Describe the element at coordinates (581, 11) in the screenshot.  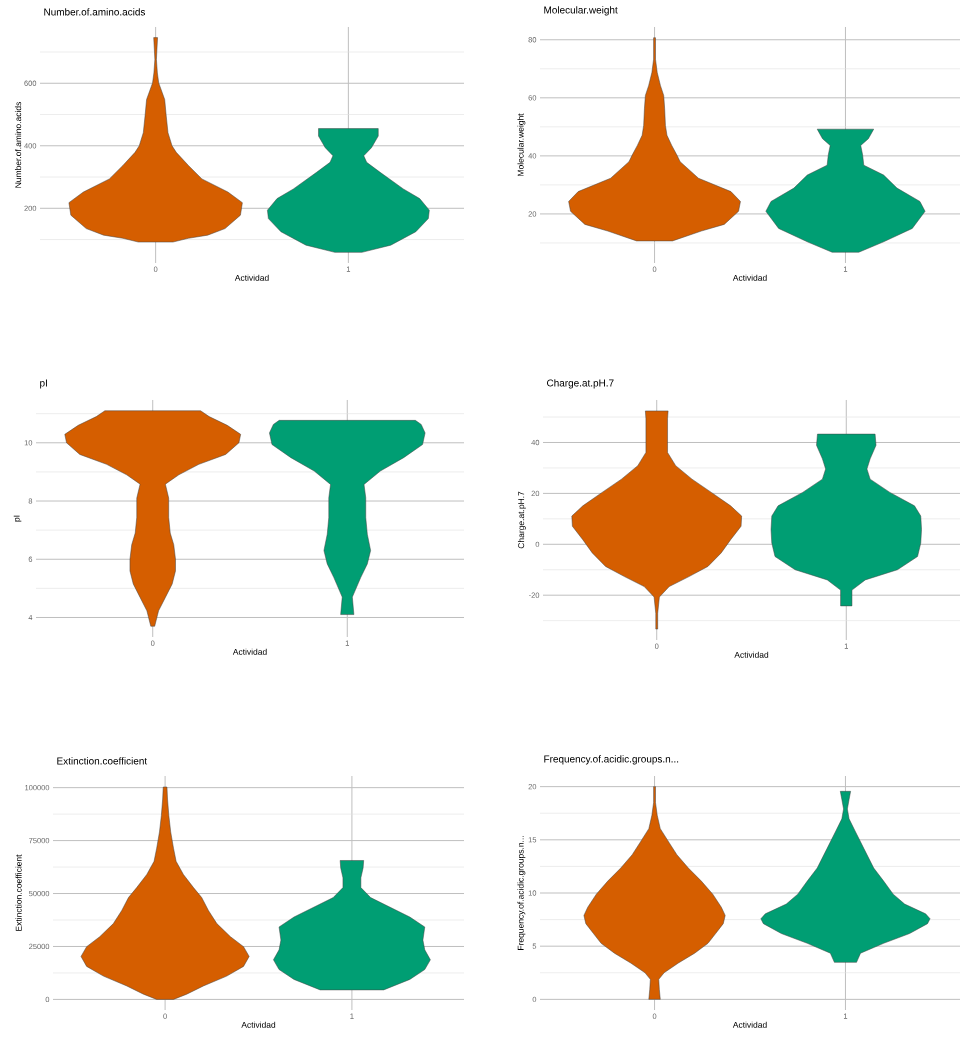
I see `chart-title: Molecular.weight` at that location.